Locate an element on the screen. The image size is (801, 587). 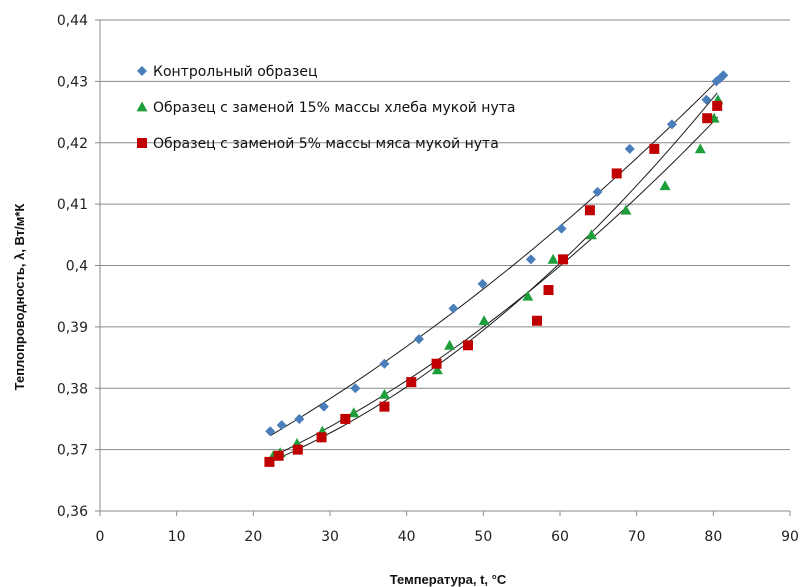
y-axis-title: Теплопроводность, λ, Вт/м*К is located at coordinates (19, 297).